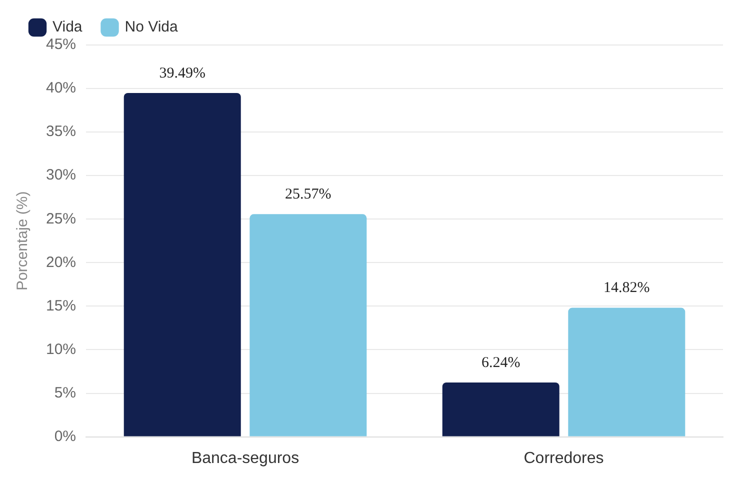 This screenshot has height=484, width=731. Describe the element at coordinates (500, 362) in the screenshot. I see `data-label: 6.24%` at that location.